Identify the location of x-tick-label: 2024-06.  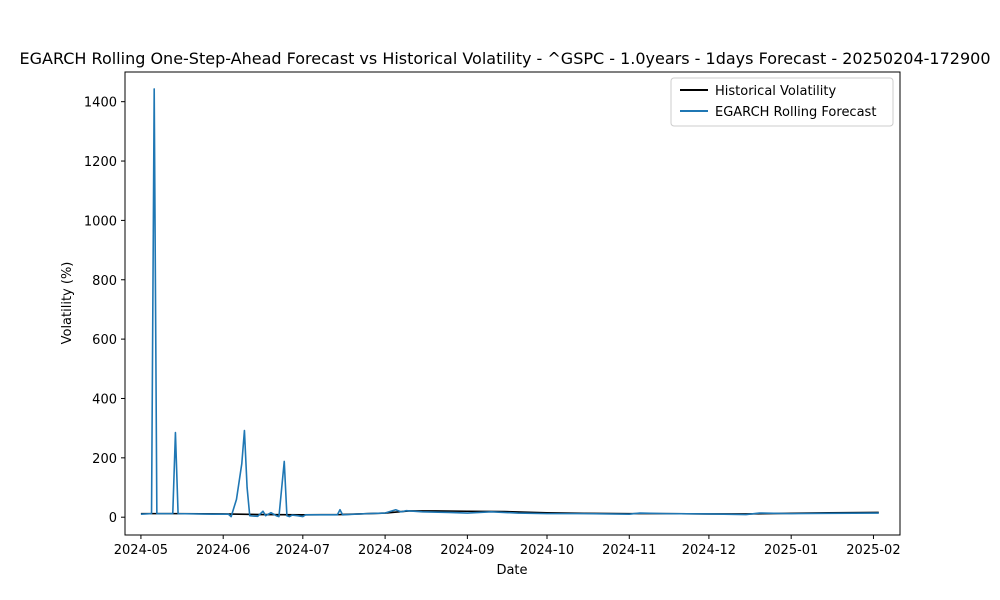
(223, 550).